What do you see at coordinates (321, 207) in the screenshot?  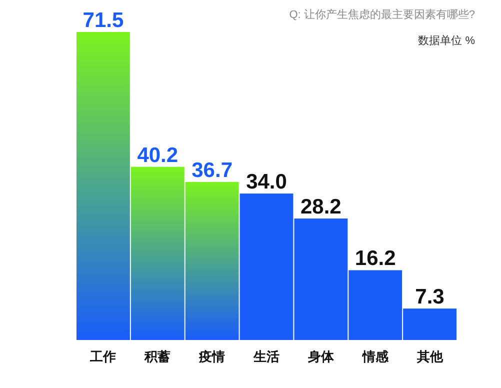 I see `data-label: 28.2` at bounding box center [321, 207].